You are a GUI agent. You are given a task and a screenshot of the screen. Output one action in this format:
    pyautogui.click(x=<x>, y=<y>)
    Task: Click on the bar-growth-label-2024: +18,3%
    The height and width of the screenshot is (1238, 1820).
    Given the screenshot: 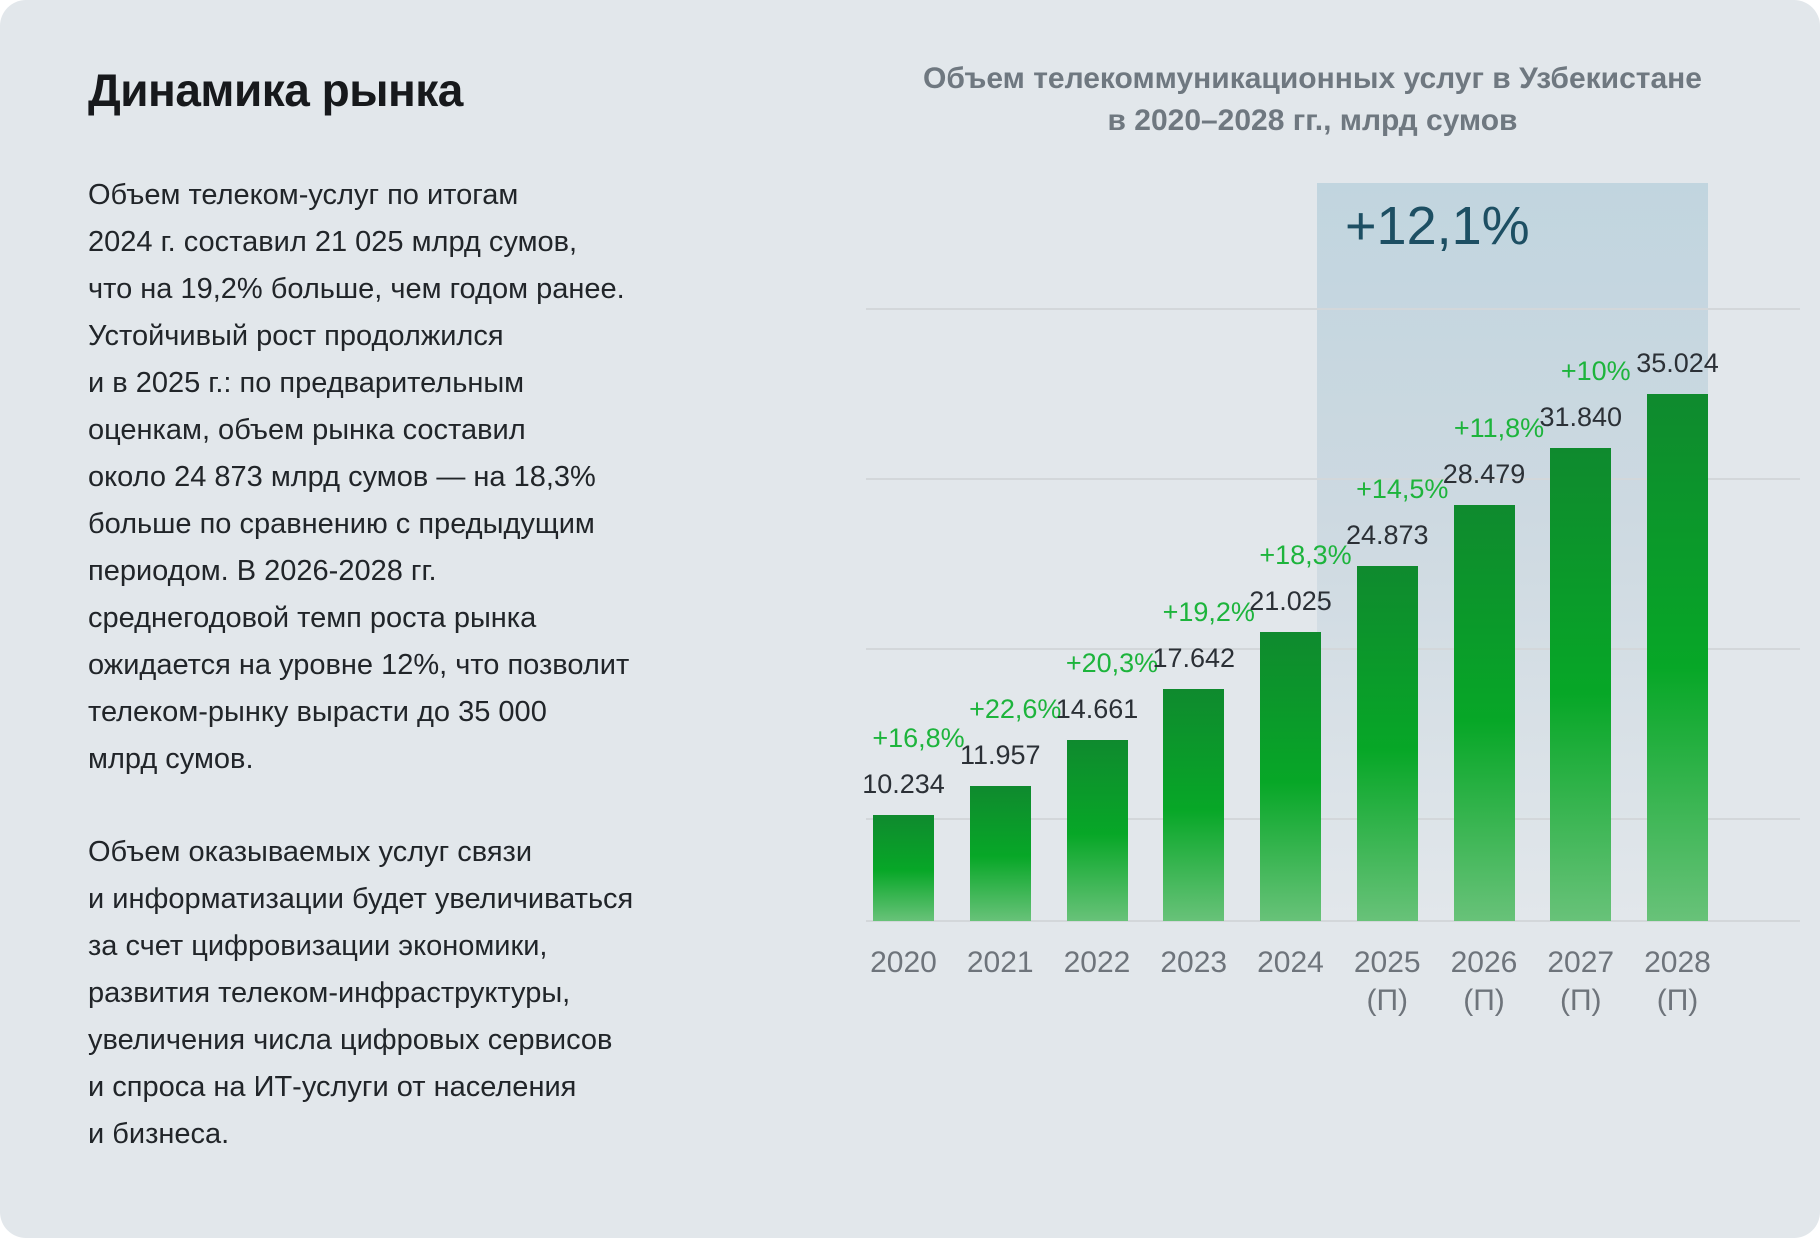 What is the action you would take?
    pyautogui.click(x=1305, y=555)
    